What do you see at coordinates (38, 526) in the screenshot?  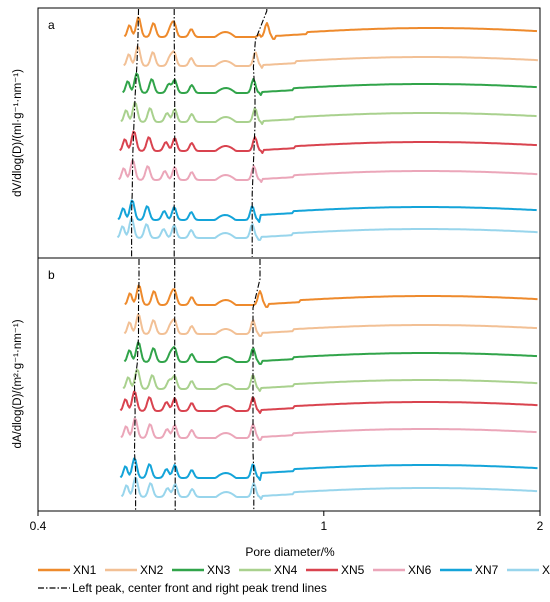 I see `x-tick-label: 0.4` at bounding box center [38, 526].